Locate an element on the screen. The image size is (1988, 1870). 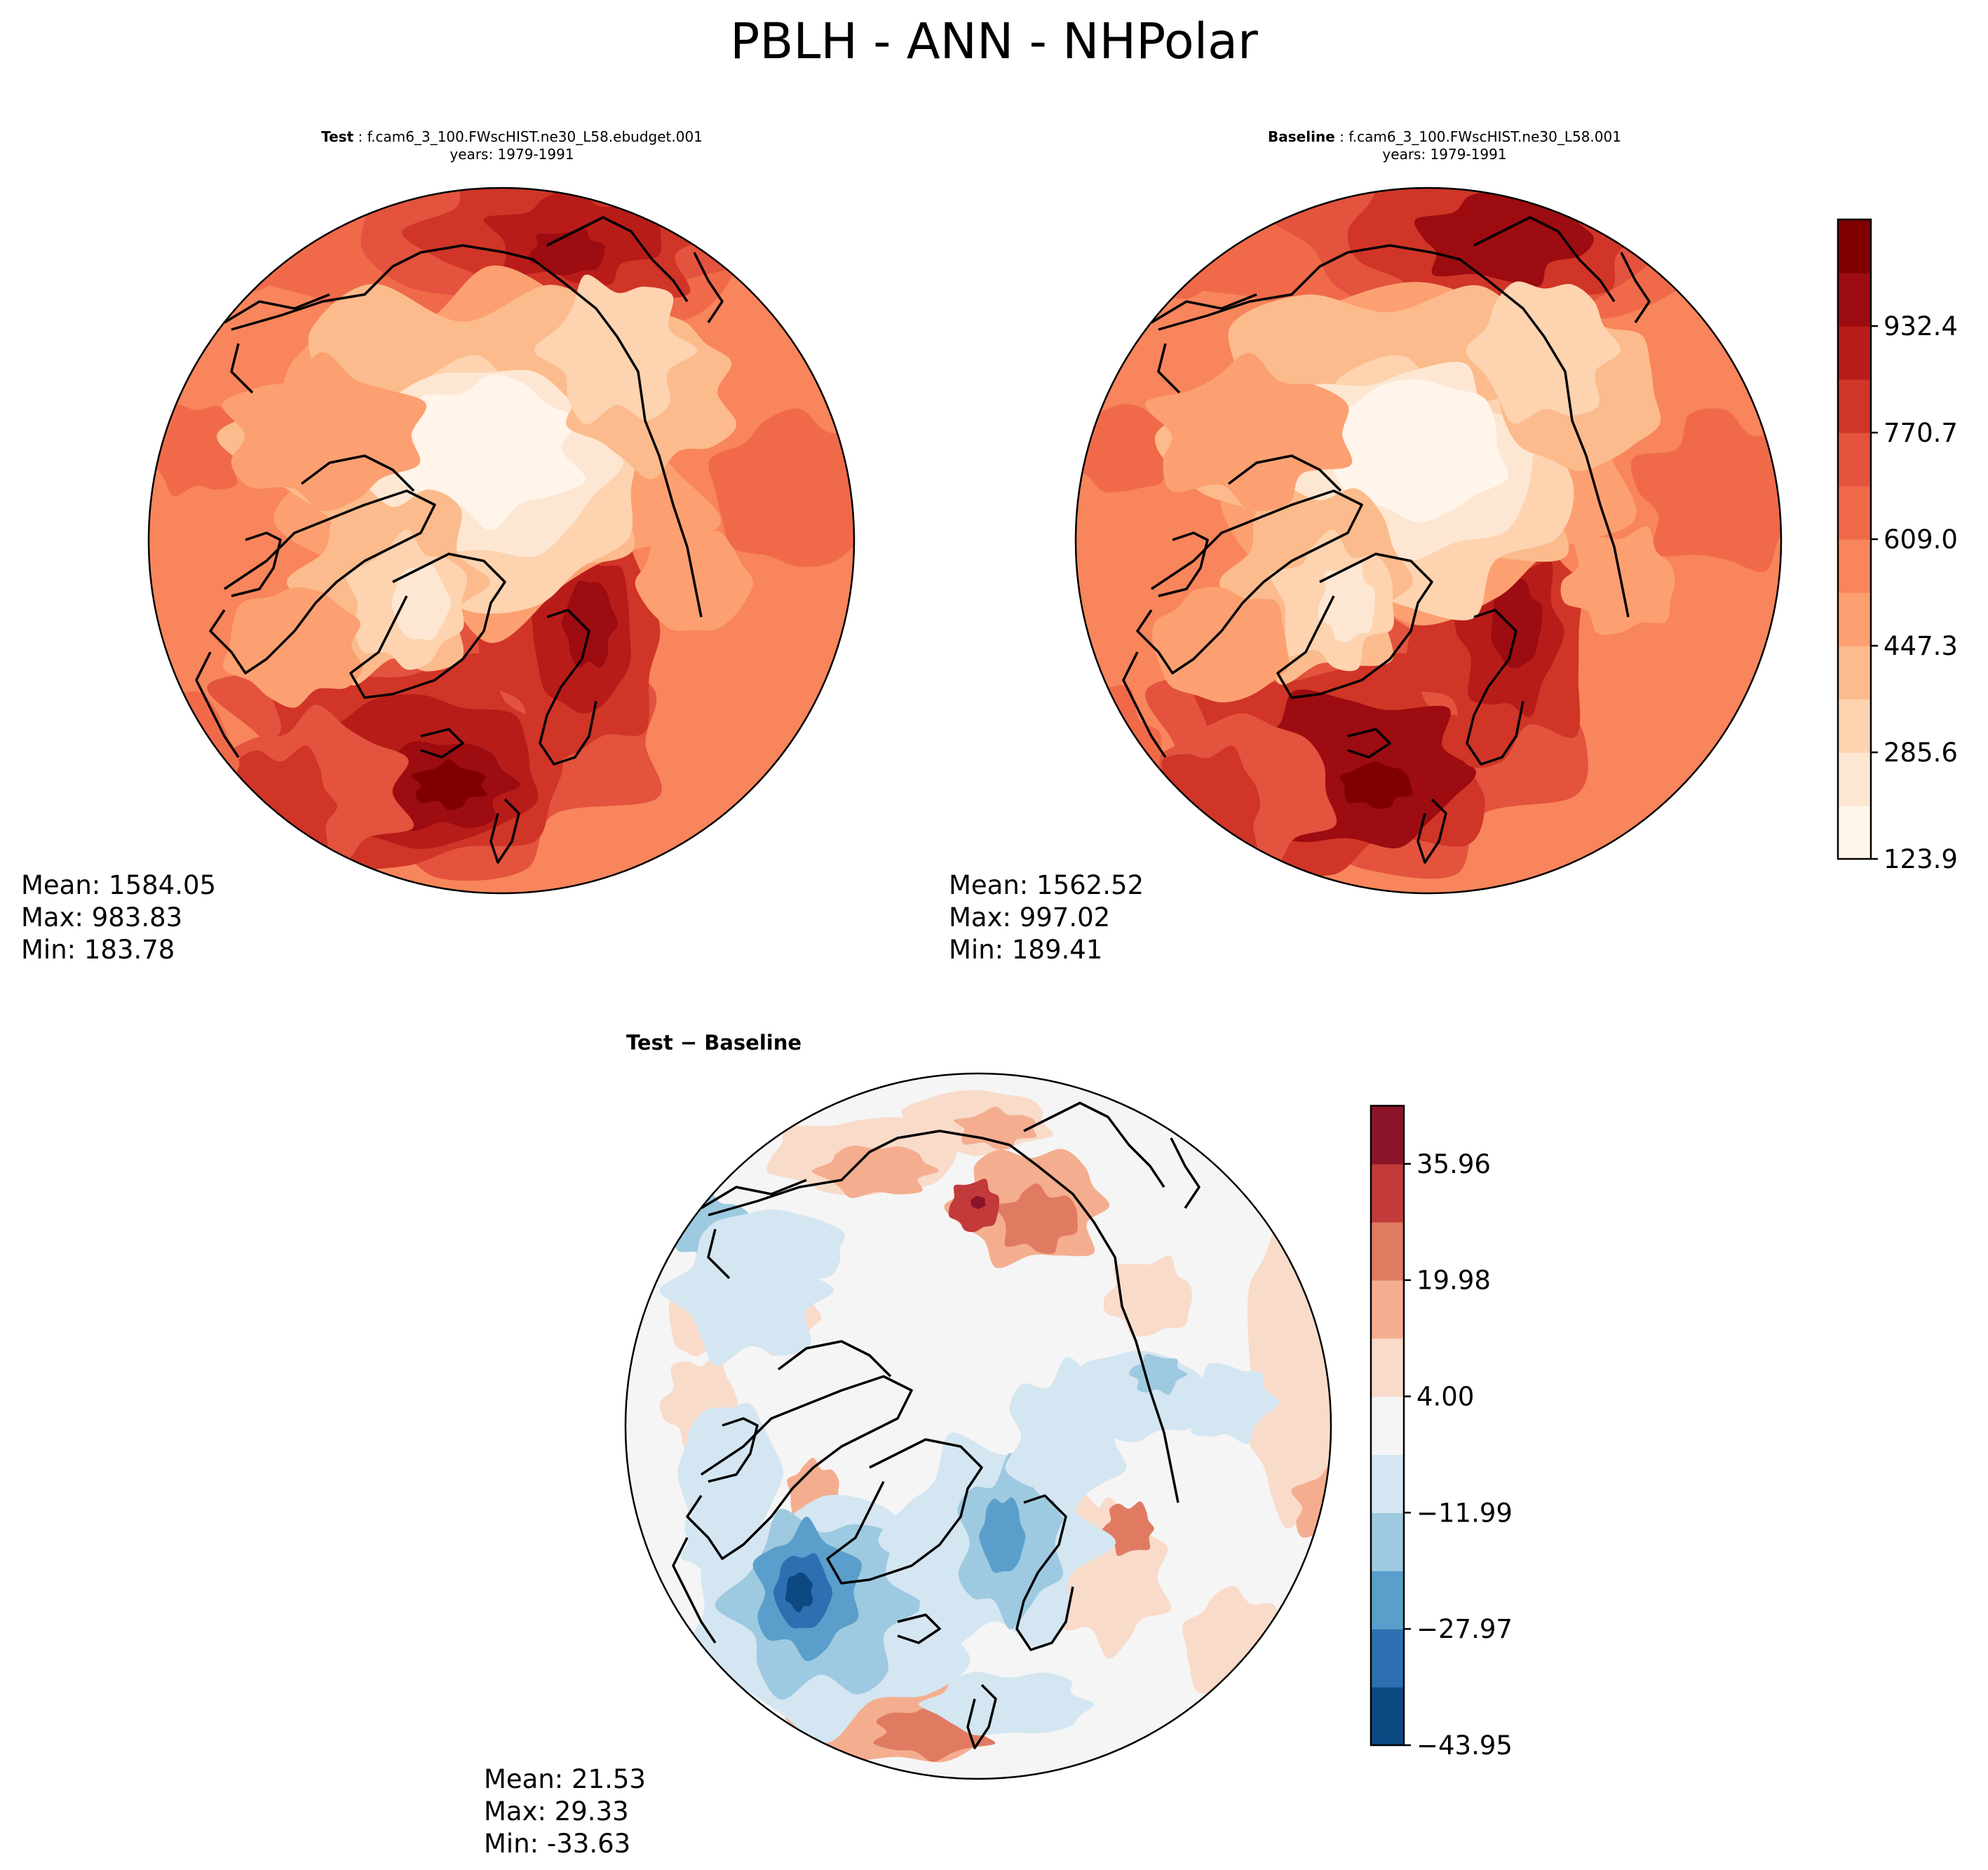
baseline-min: Min: 189.41 is located at coordinates (1026, 950).